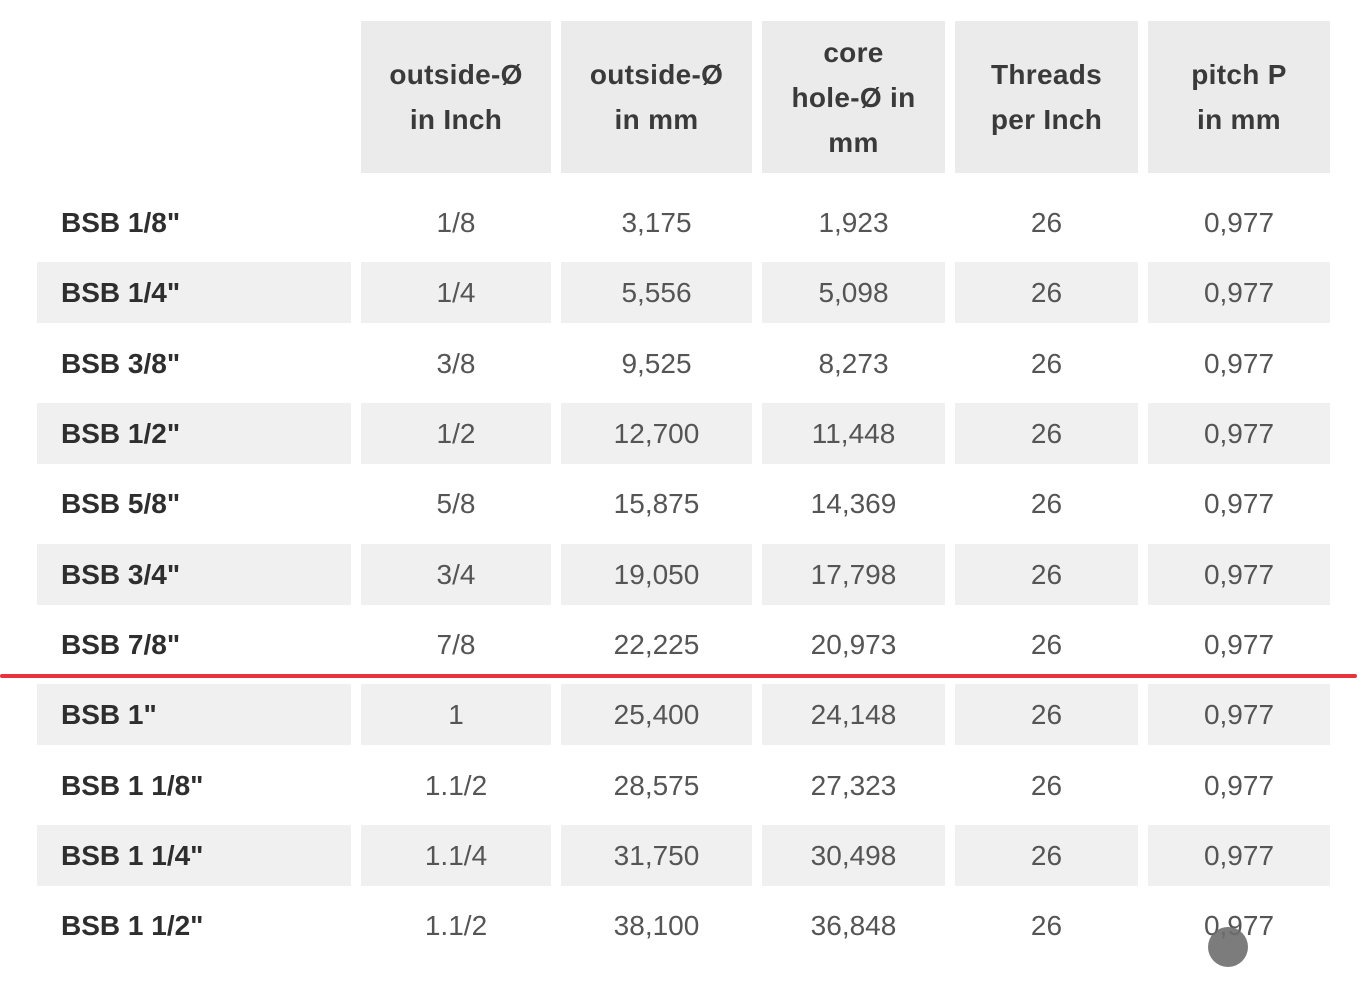  What do you see at coordinates (456, 292) in the screenshot?
I see `cell-outside-inch: 1/4` at bounding box center [456, 292].